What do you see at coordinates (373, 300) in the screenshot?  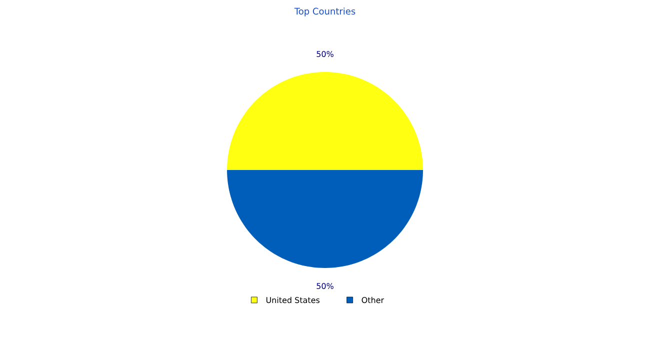 I see `legend-label: Other` at bounding box center [373, 300].